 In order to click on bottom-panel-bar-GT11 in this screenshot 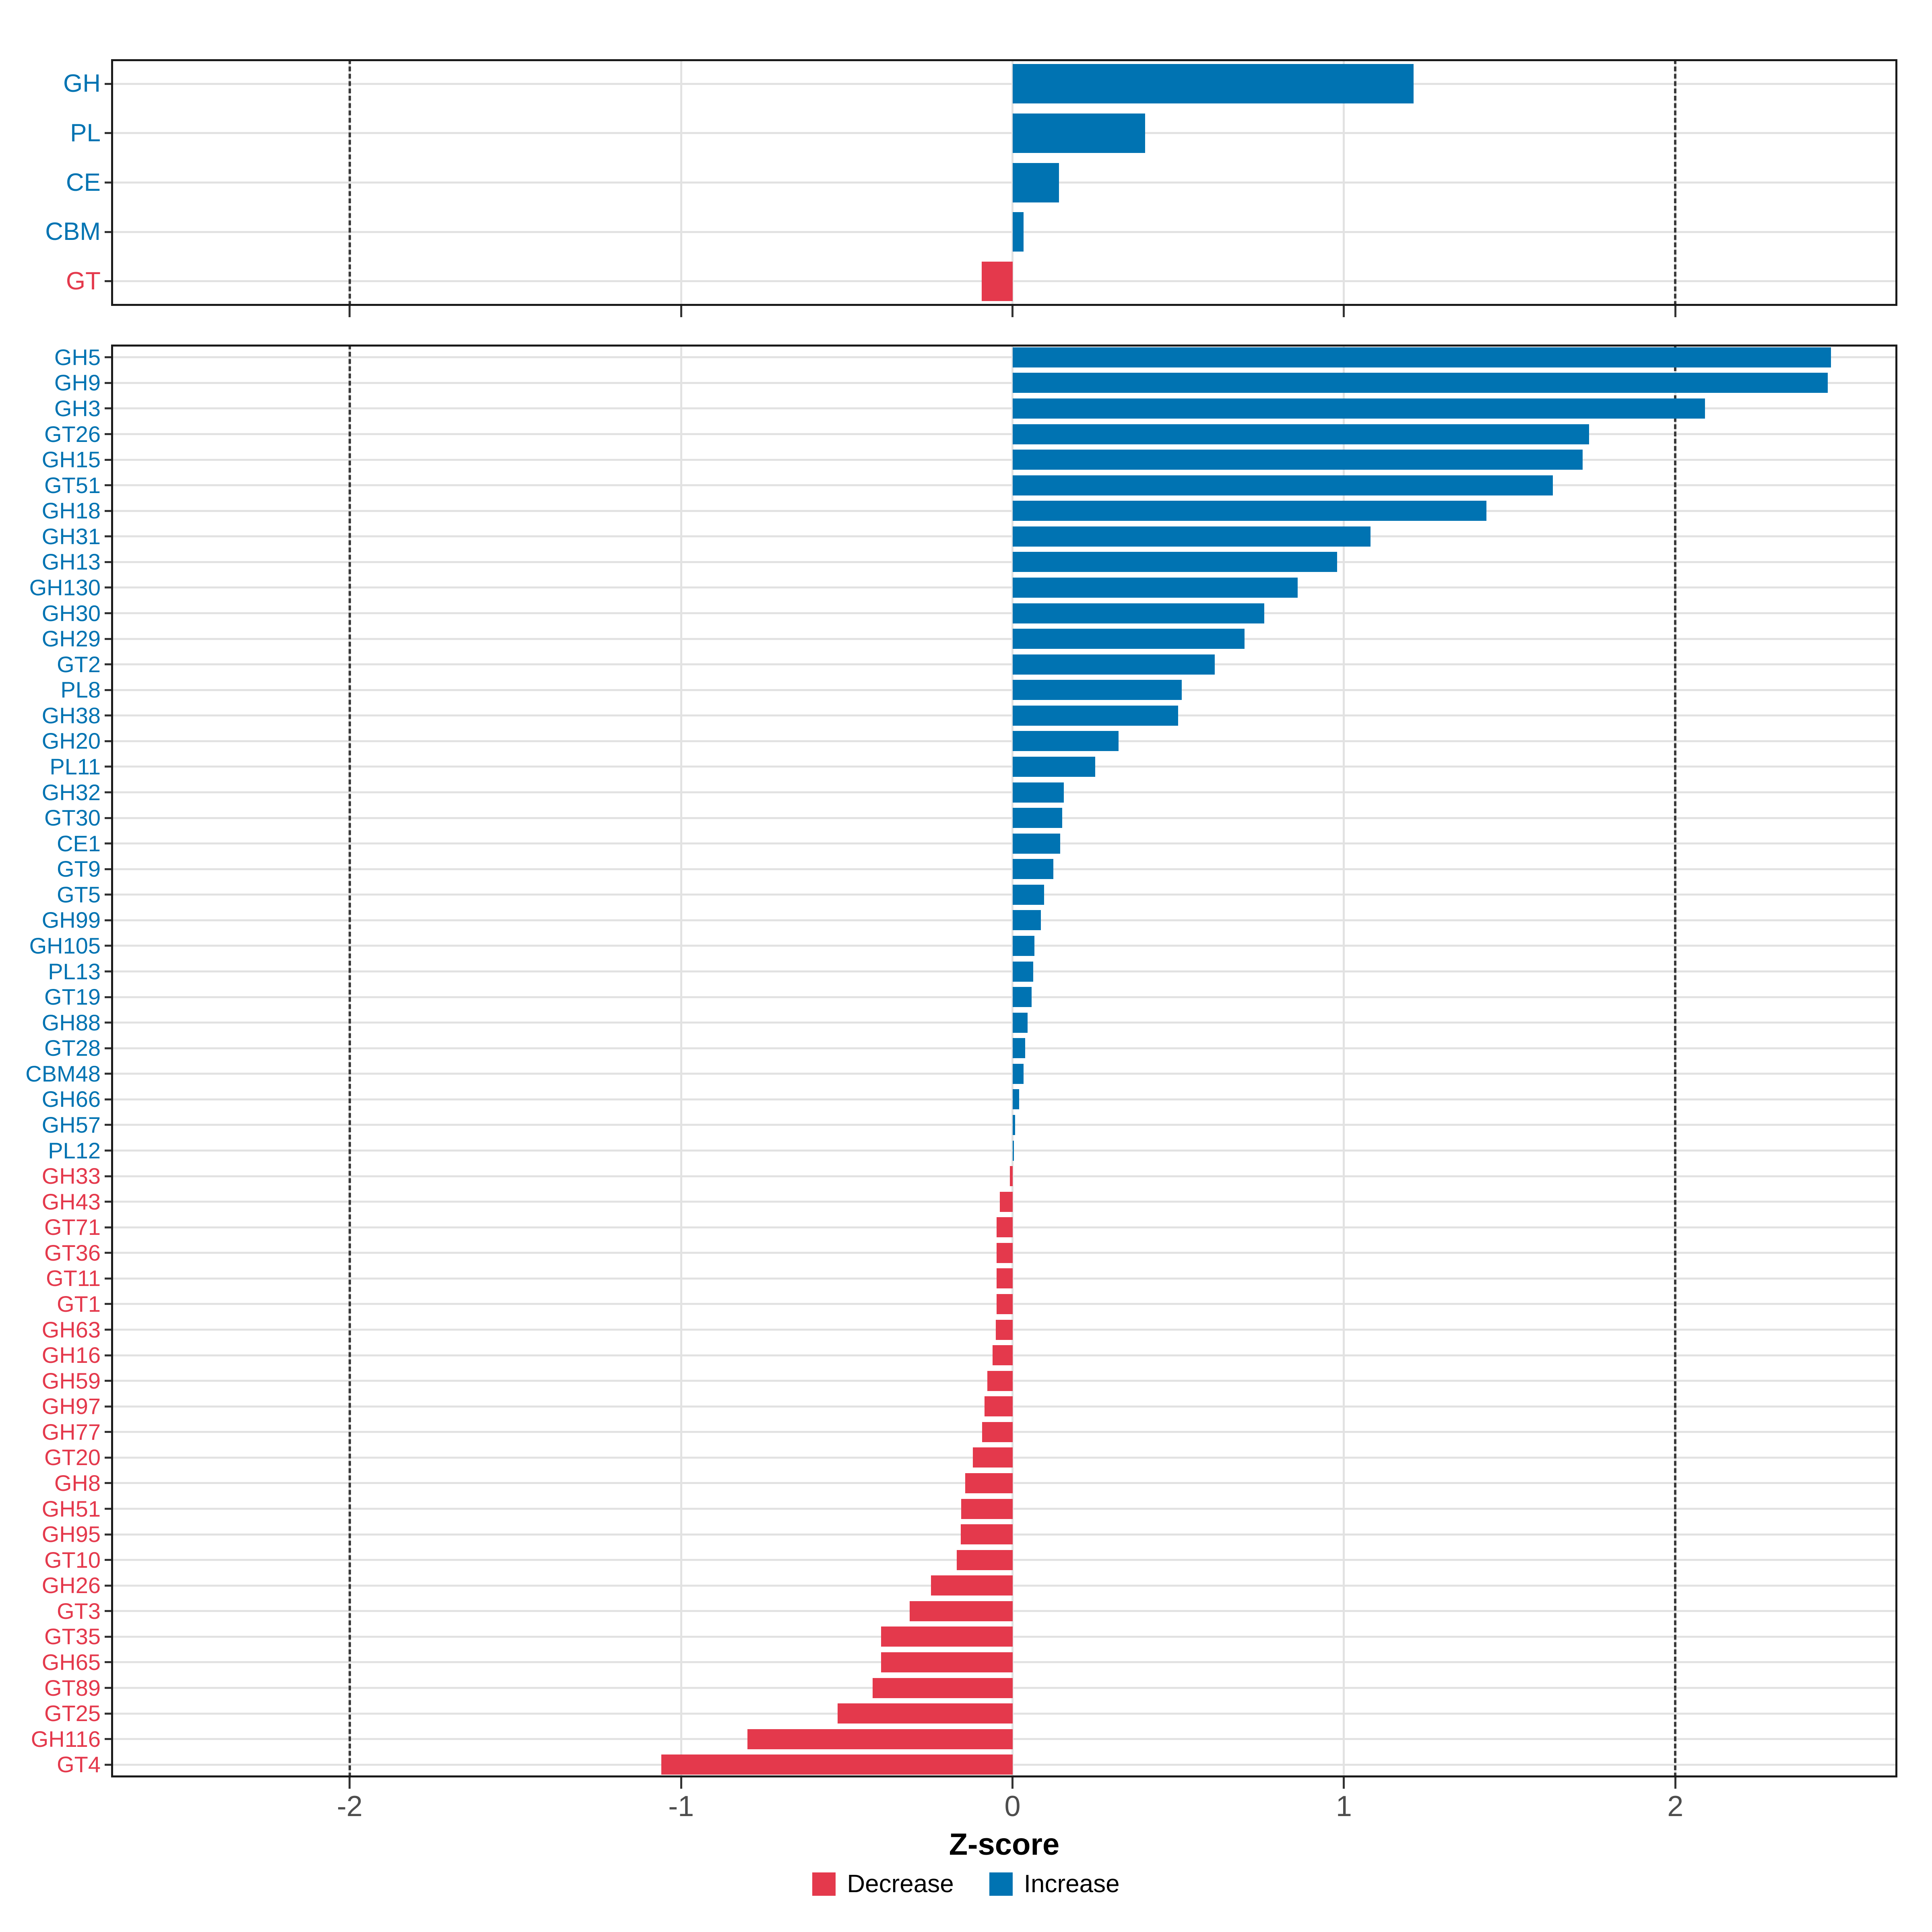, I will do `click(1005, 1278)`.